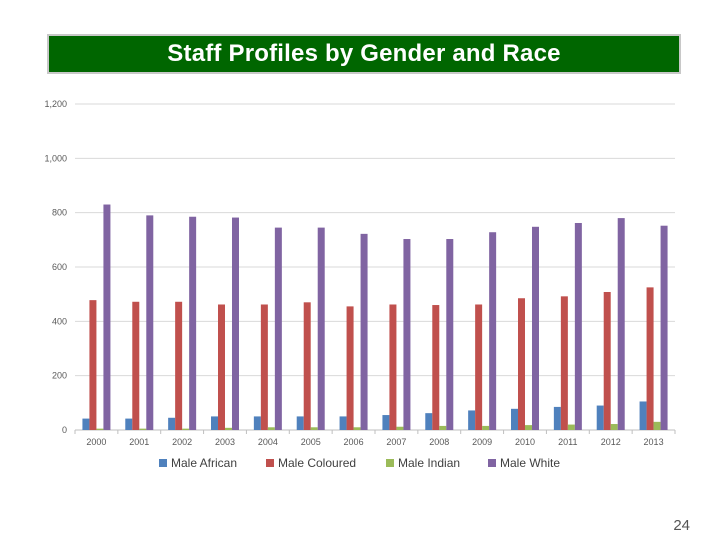 The height and width of the screenshot is (540, 720). I want to click on bar-male-indian-2004, so click(271, 428).